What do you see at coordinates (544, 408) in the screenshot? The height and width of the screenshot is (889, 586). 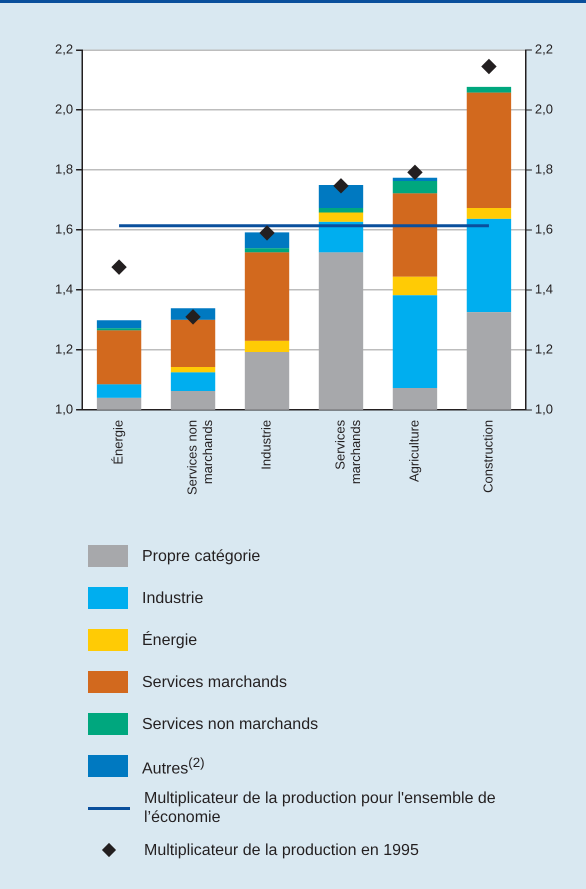 I see `y2-tick-label: 1,0` at bounding box center [544, 408].